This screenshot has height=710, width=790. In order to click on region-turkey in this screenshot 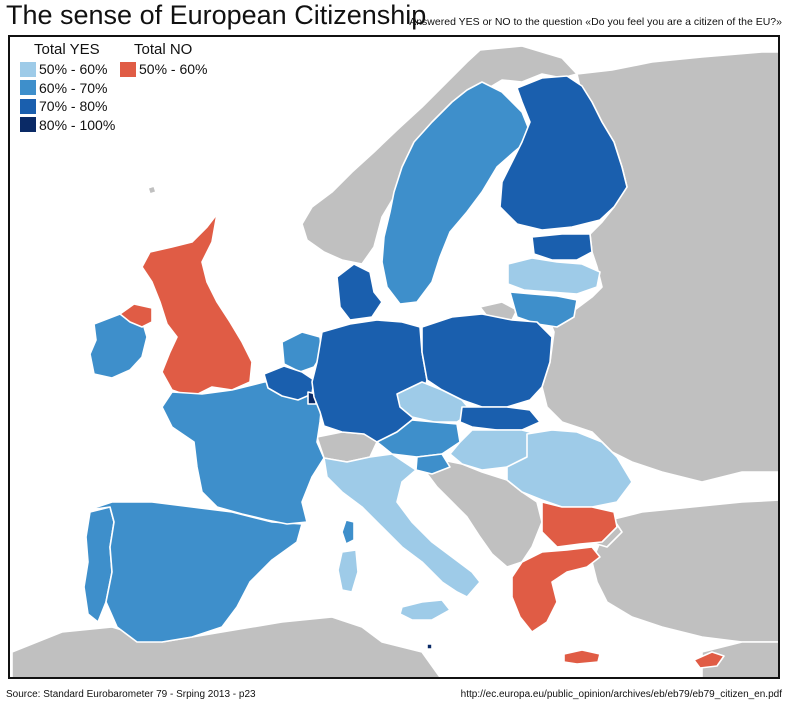, I will do `click(684, 571)`.